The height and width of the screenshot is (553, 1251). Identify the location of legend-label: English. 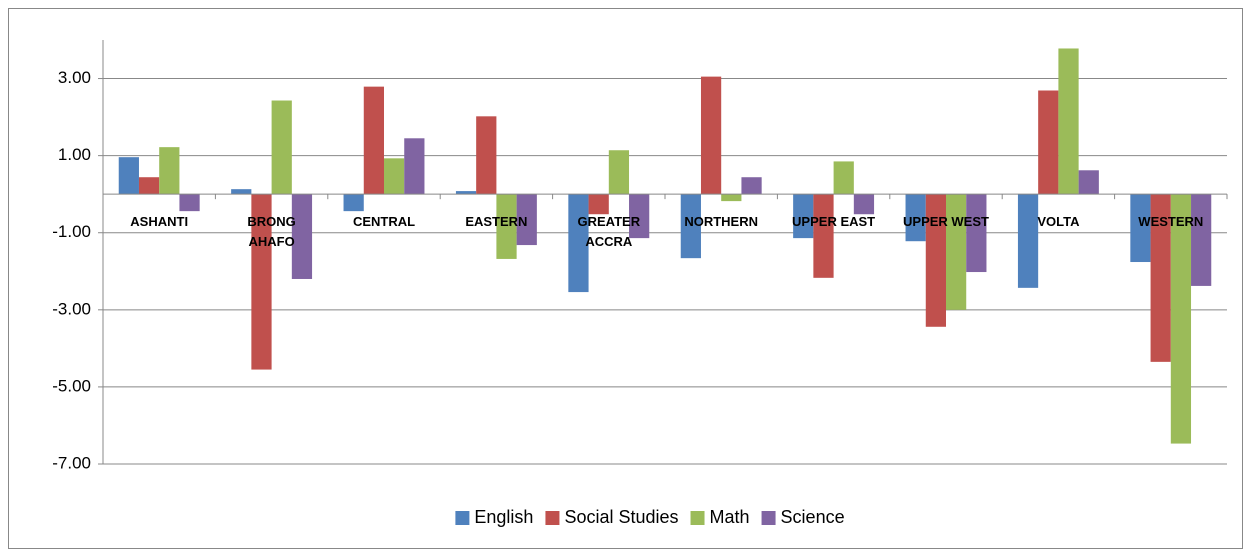
(503, 517).